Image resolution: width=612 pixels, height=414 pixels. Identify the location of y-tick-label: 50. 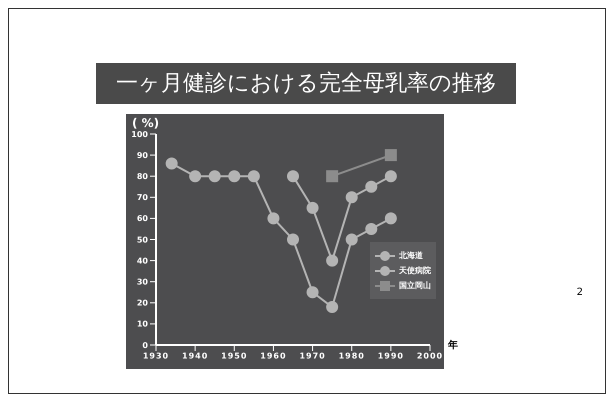
(142, 239).